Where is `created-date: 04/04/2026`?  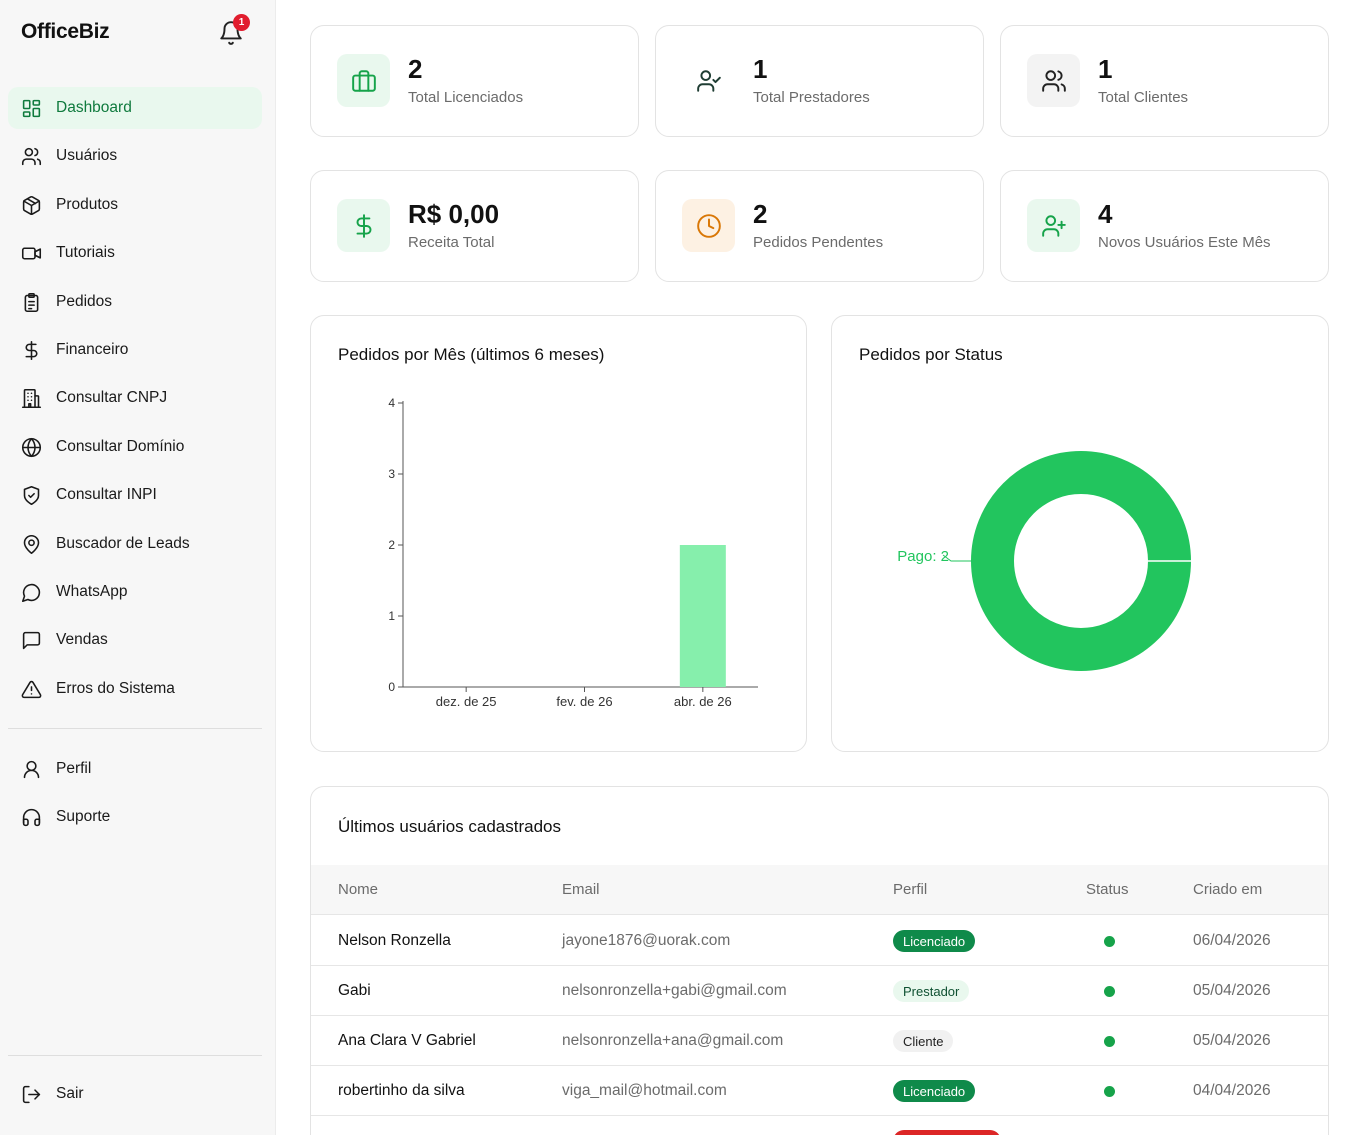
created-date: 04/04/2026 is located at coordinates (1232, 1090).